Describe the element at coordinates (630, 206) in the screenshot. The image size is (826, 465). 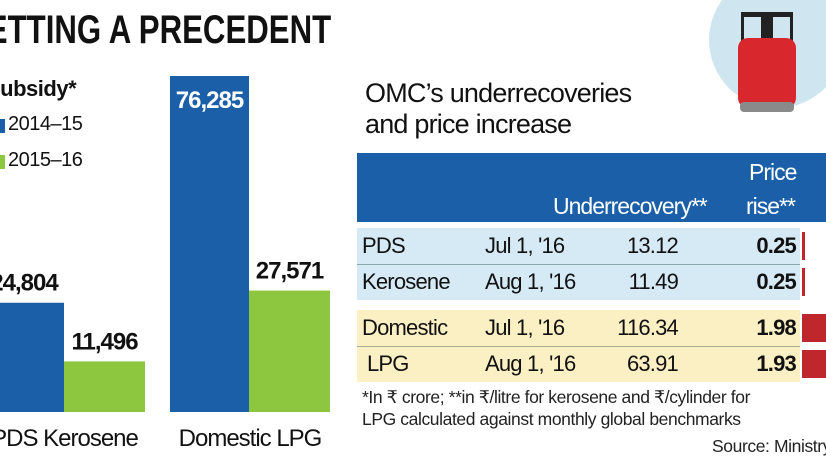
I see `header-underrecovery: Underrecovery**` at that location.